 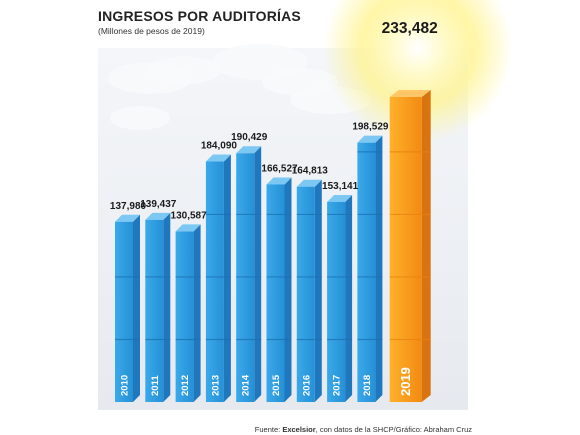 What do you see at coordinates (151, 31) in the screenshot?
I see `chart-subtitle: (Millones de pesos de 2019)` at bounding box center [151, 31].